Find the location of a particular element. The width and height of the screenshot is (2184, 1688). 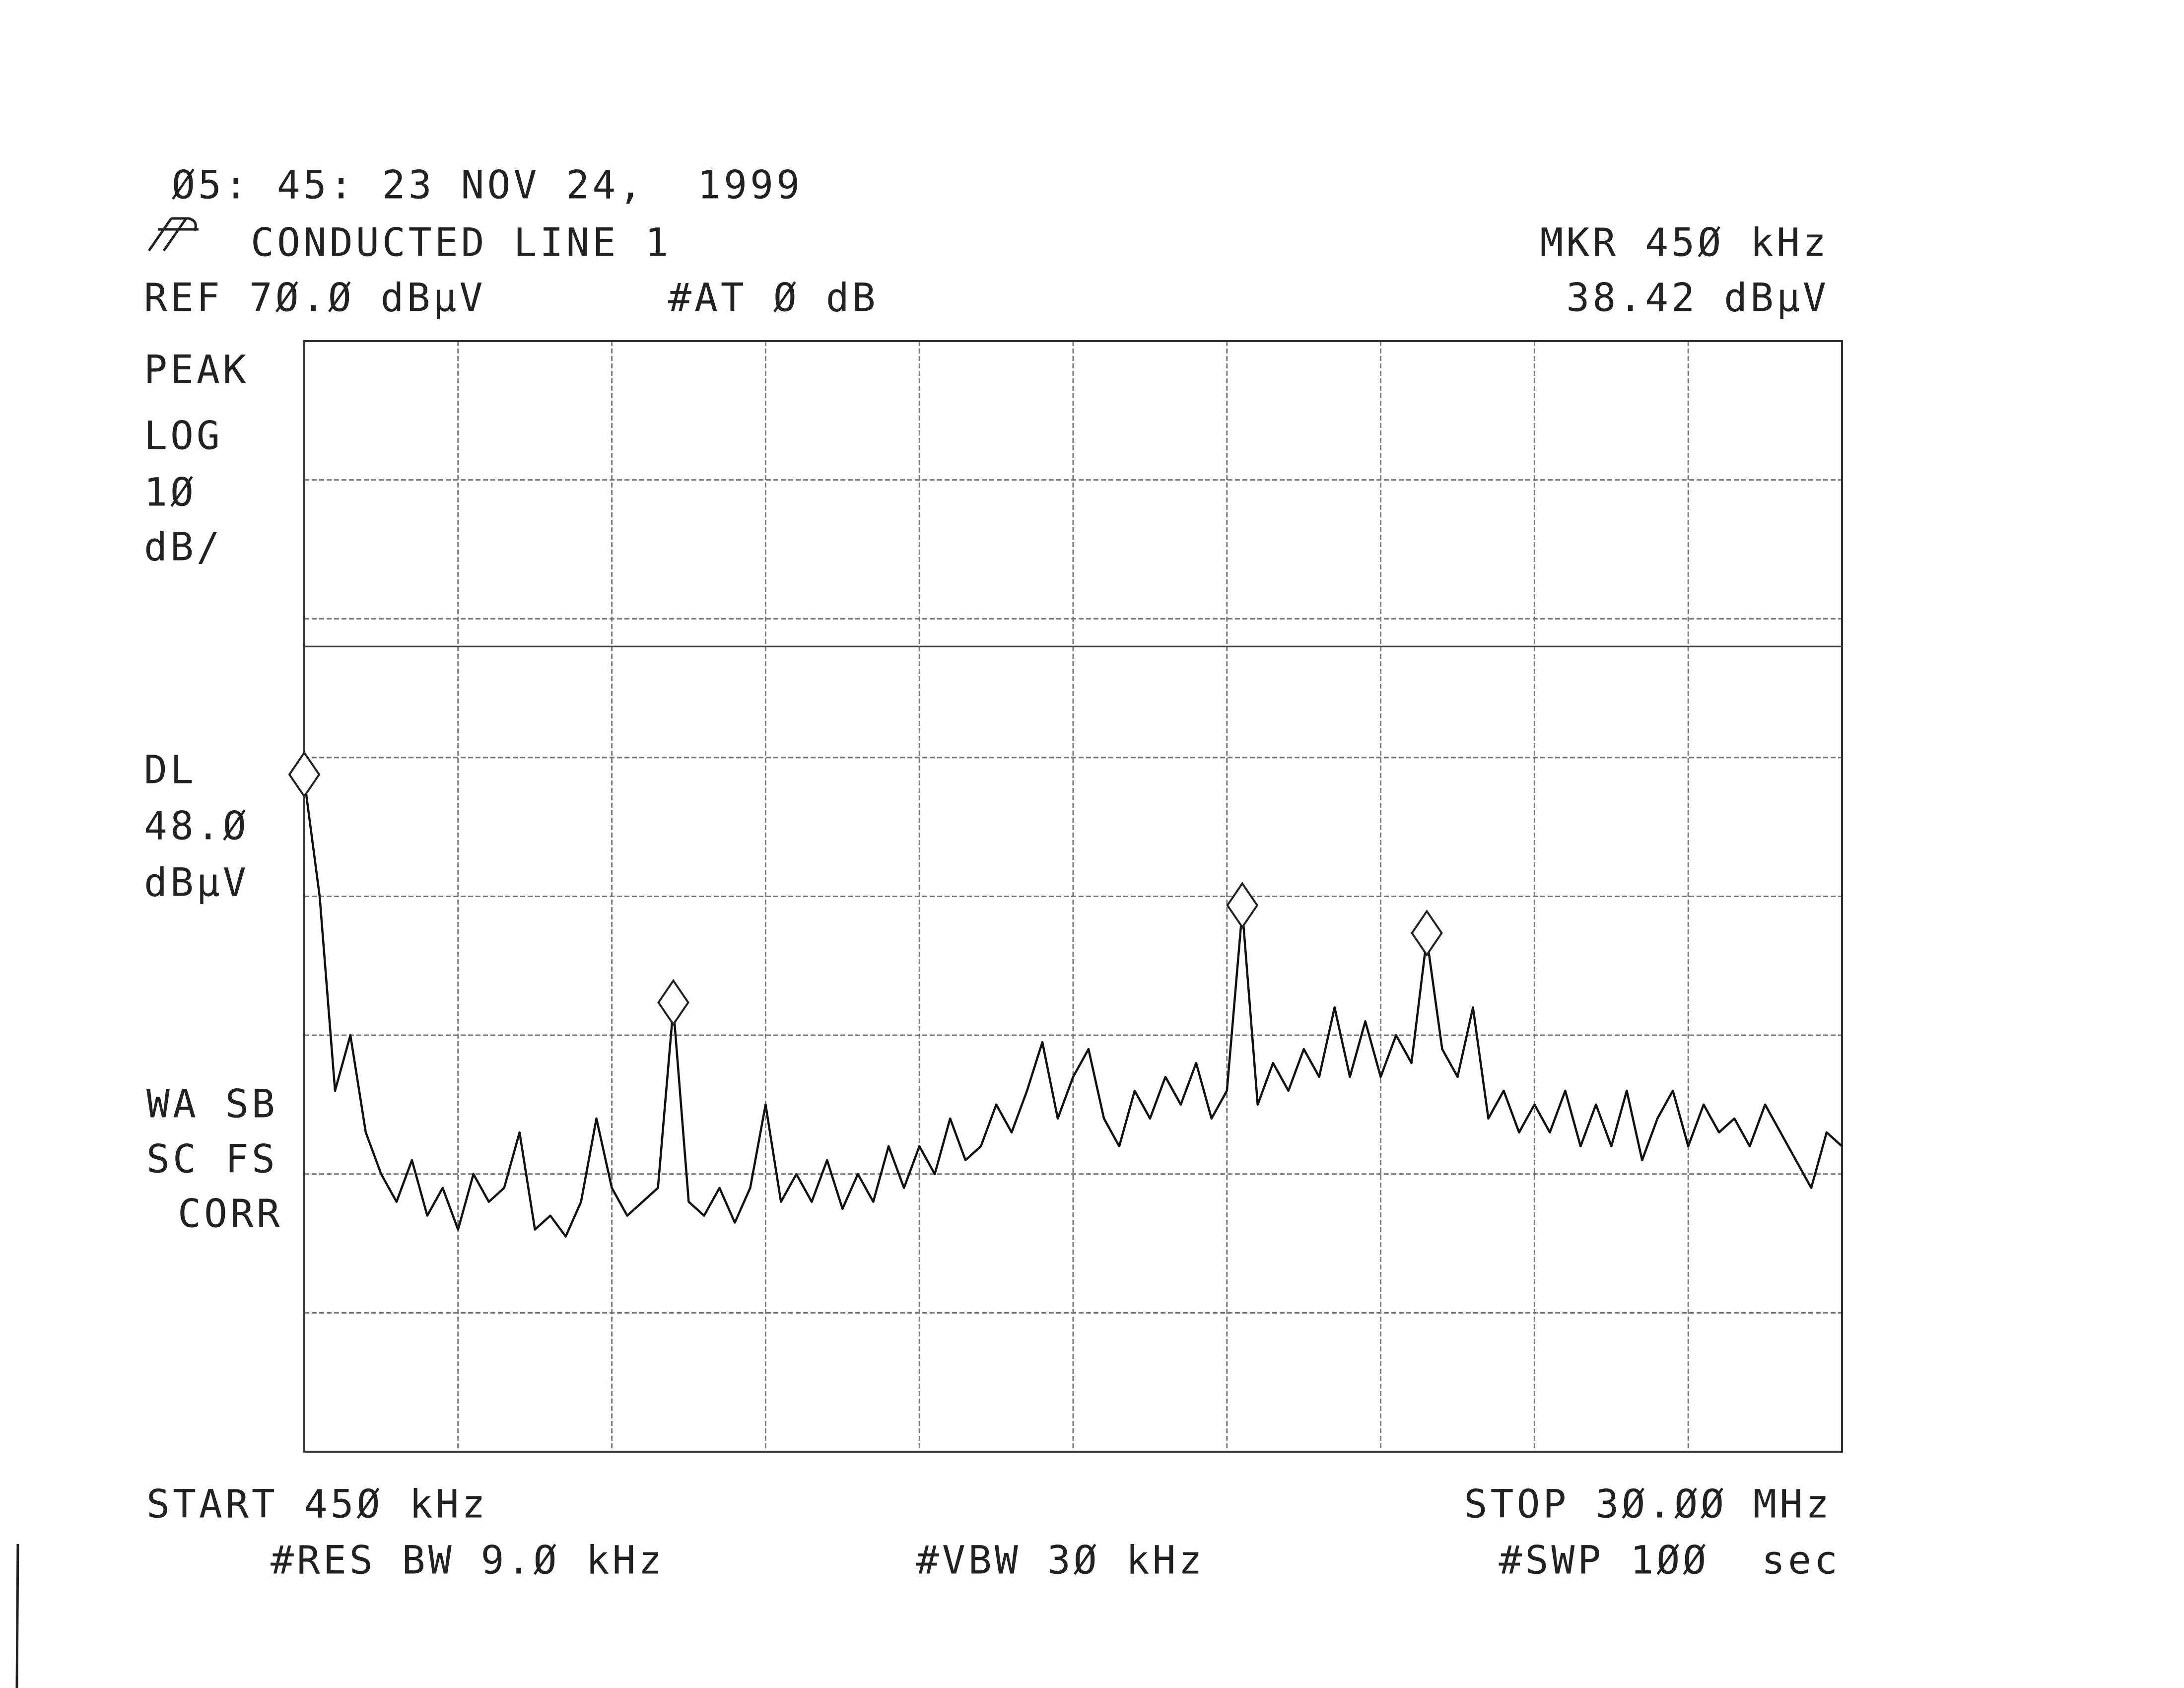

display-line-label: DL is located at coordinates (170, 770).